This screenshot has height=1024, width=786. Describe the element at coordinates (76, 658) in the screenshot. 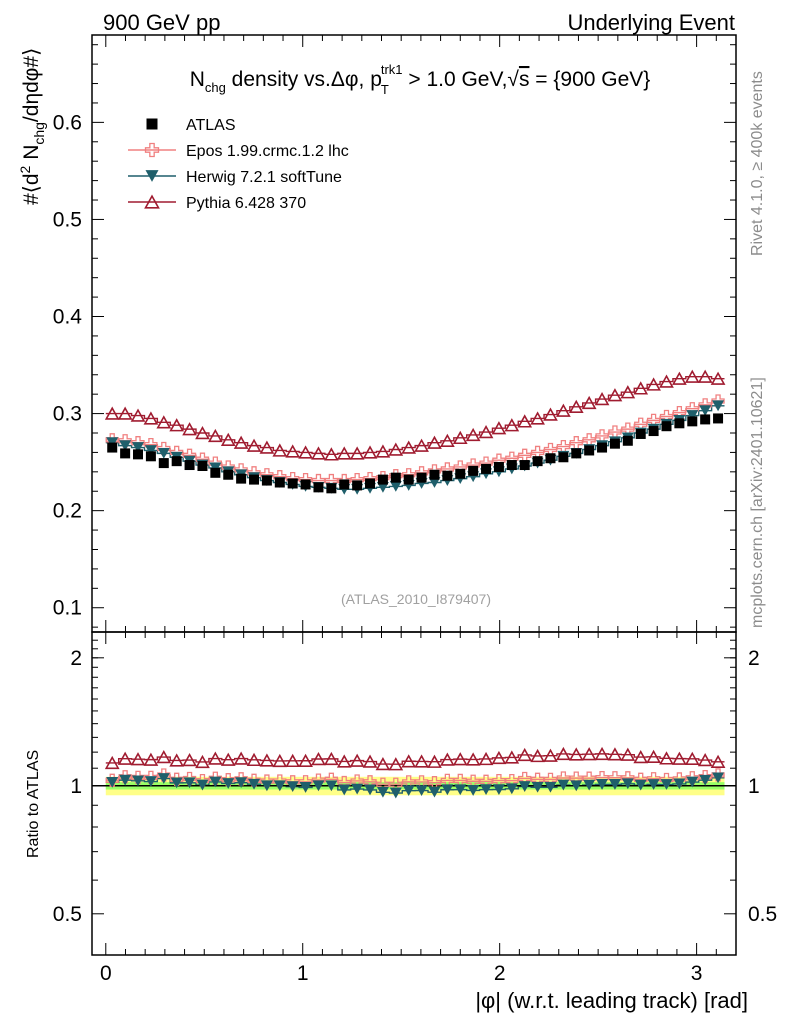

I see `ratio-tick-label: 2` at that location.